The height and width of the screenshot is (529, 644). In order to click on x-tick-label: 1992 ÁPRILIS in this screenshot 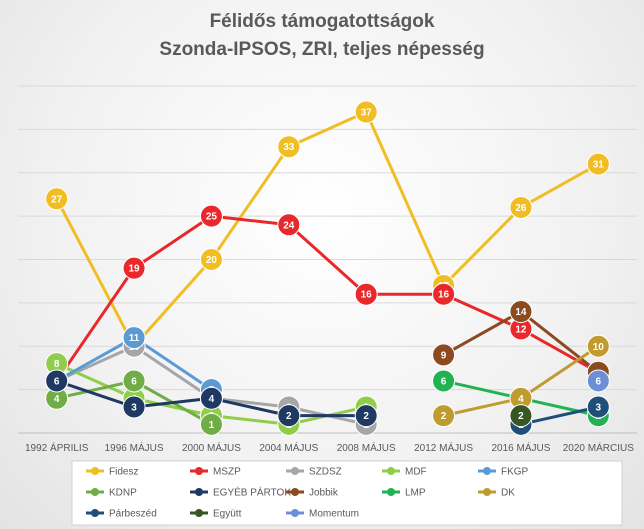, I will do `click(57, 447)`.